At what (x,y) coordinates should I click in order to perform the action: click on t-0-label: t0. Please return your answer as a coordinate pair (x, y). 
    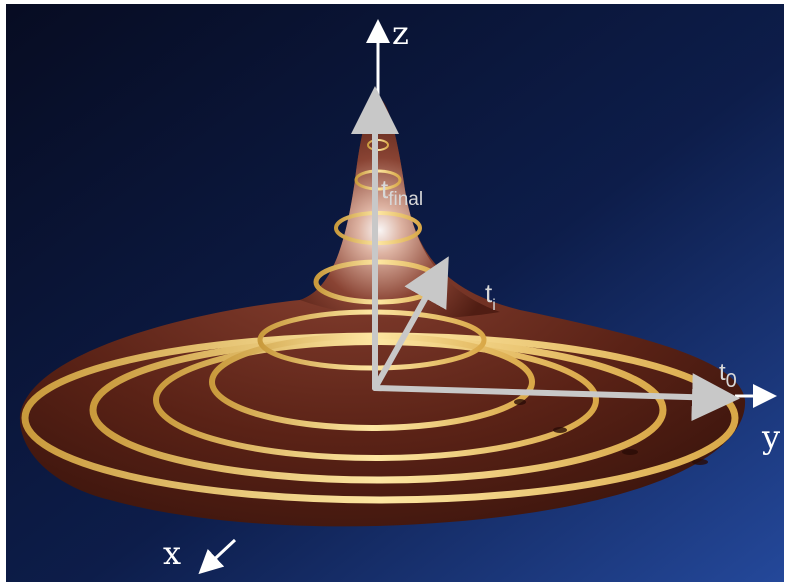
    Looking at the image, I should click on (728, 375).